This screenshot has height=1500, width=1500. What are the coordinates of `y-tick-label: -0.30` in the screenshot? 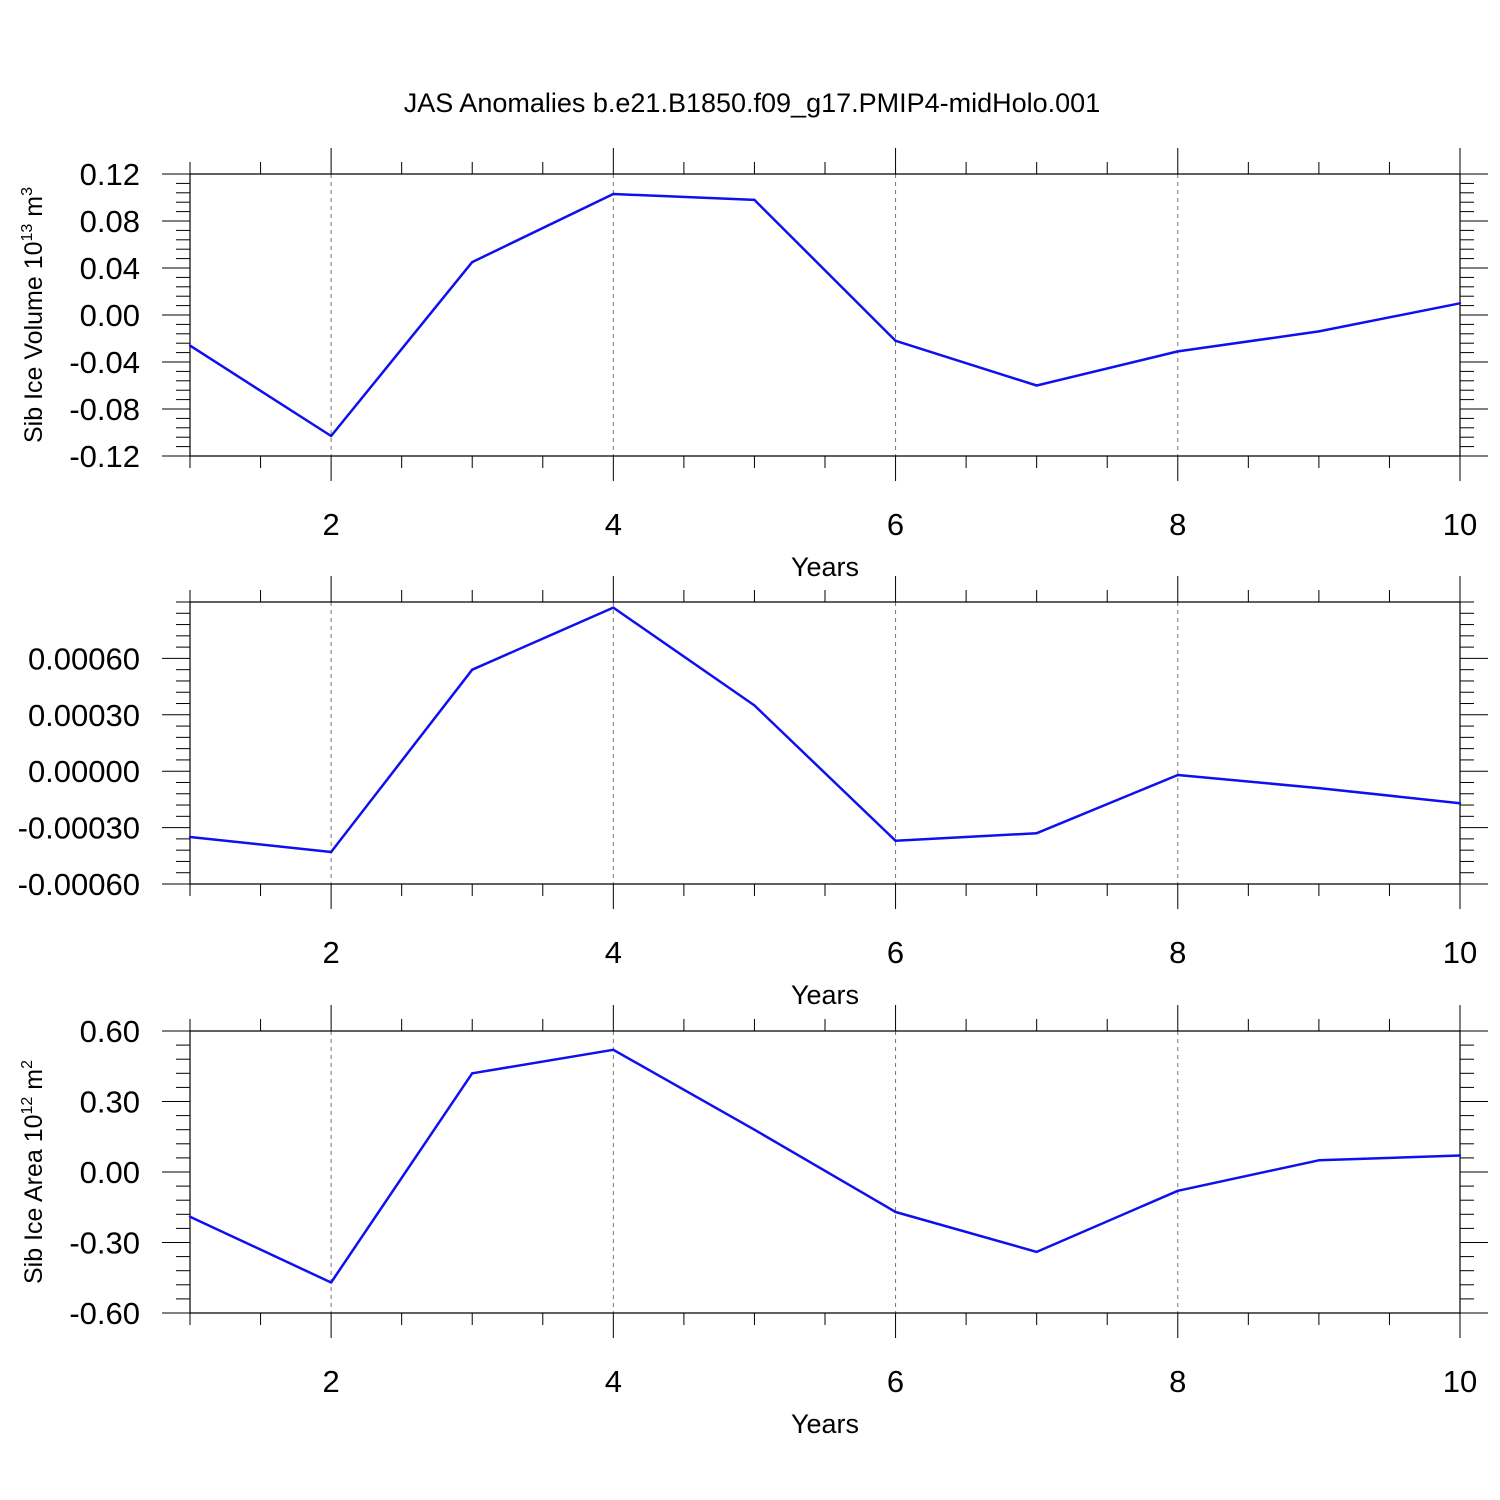 It's located at (104, 1243).